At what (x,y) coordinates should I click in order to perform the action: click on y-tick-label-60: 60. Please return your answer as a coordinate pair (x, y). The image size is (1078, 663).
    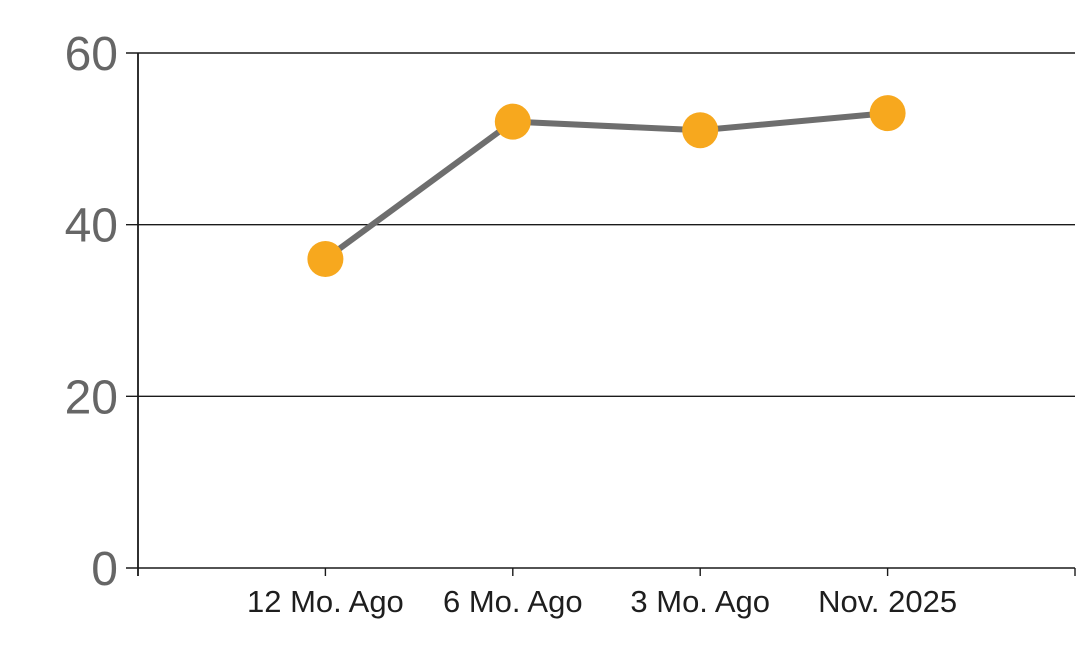
    Looking at the image, I should click on (91, 54).